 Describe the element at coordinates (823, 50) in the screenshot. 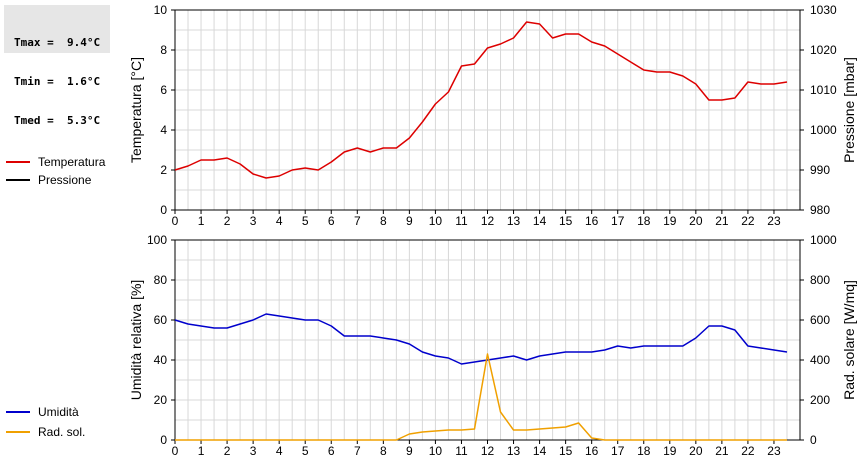

I see `y2-tick-label: 1020` at that location.